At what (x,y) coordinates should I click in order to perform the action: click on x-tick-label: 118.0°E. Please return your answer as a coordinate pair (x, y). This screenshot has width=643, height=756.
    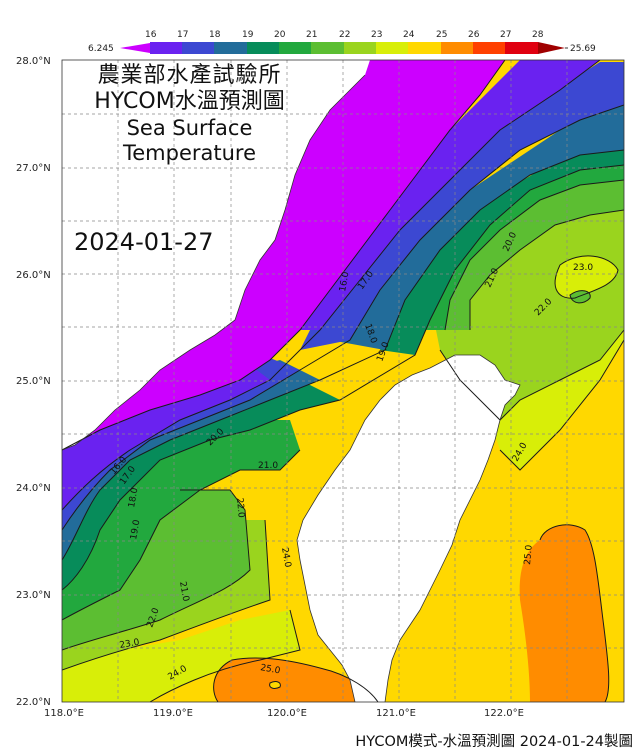
    Looking at the image, I should click on (64, 713).